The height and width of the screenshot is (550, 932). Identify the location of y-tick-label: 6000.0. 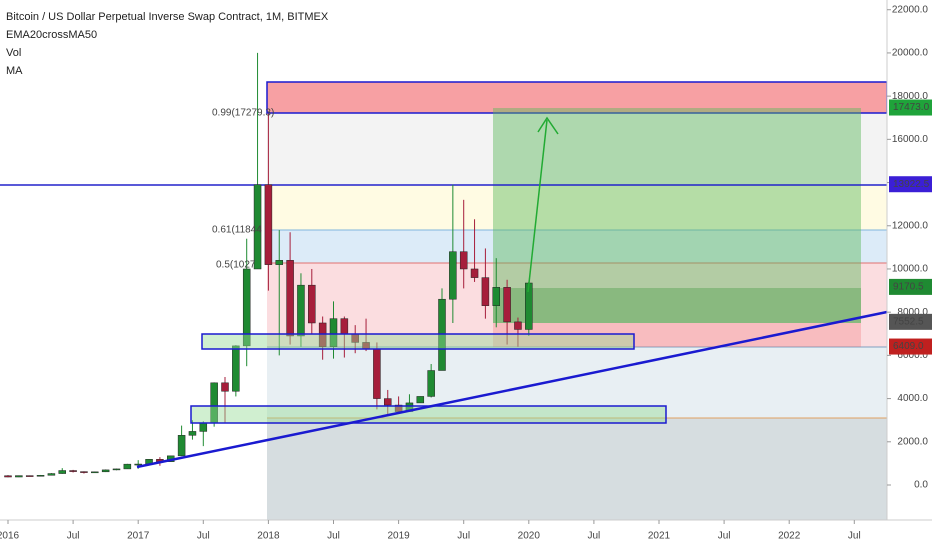
(912, 355).